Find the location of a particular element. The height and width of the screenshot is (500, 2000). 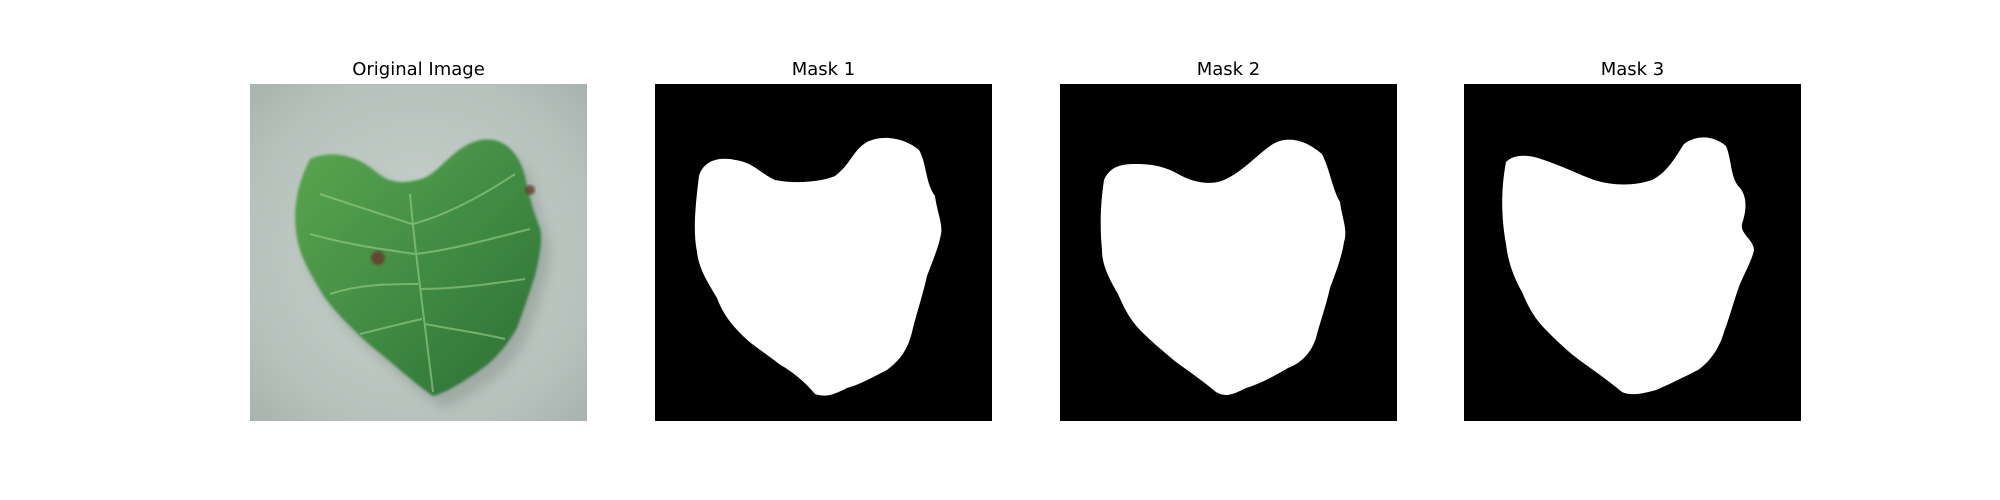

panel-title-mask-1: Mask 1 is located at coordinates (823, 69).